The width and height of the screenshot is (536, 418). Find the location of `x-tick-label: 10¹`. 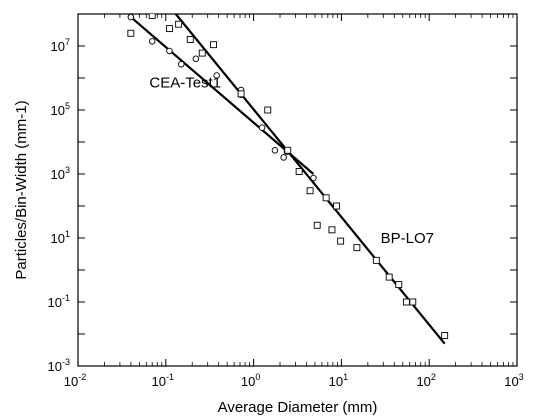

x-tick-label: 10¹ is located at coordinates (338, 380).